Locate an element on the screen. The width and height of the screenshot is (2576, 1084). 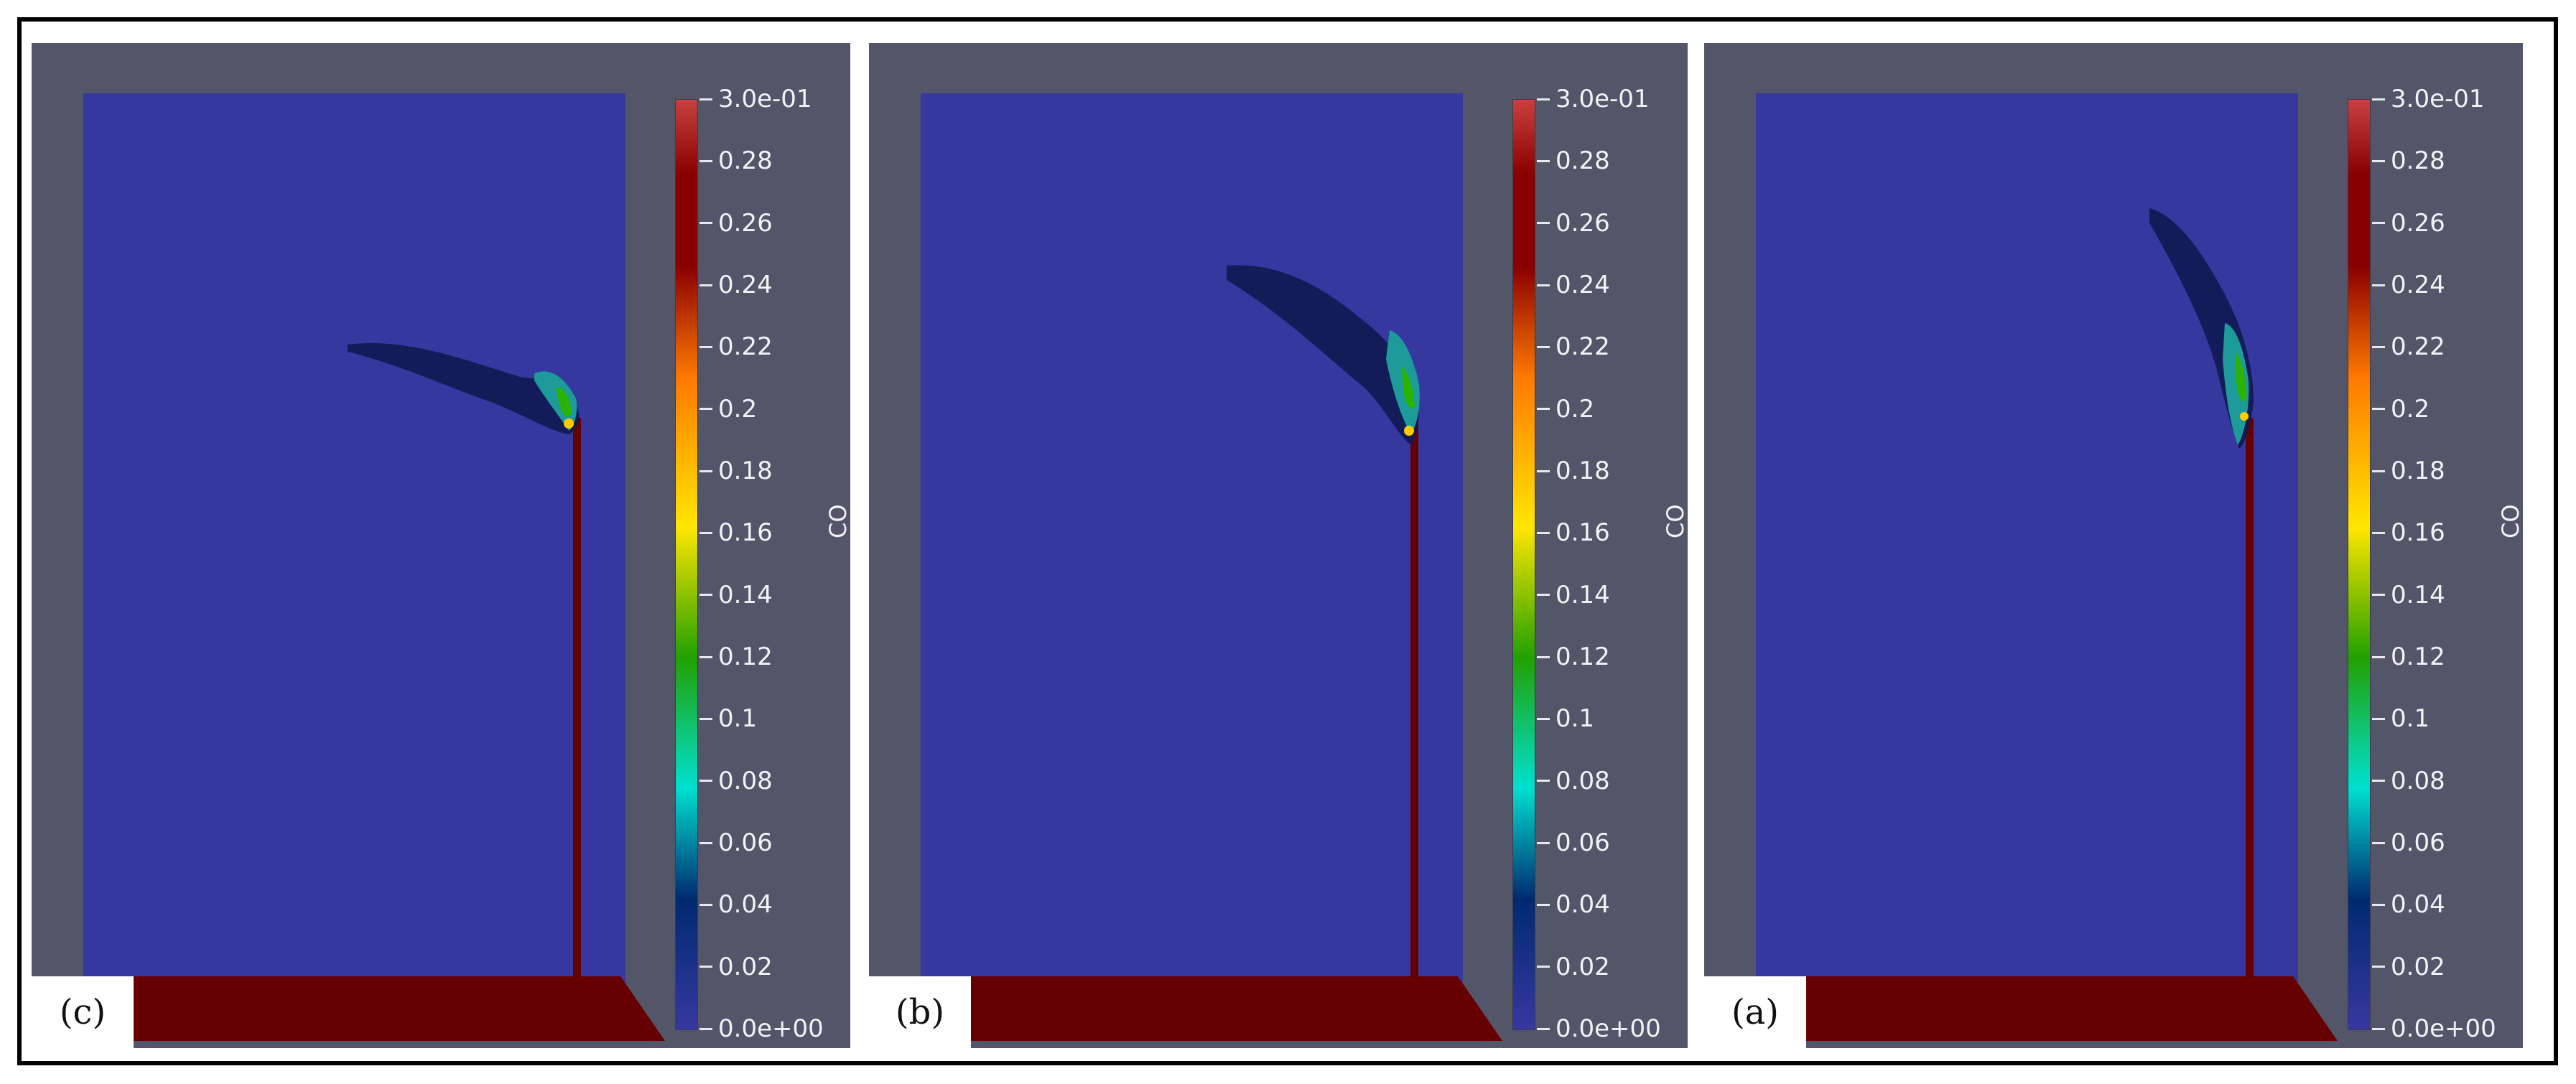
panel-label: (b) is located at coordinates (920, 1012).